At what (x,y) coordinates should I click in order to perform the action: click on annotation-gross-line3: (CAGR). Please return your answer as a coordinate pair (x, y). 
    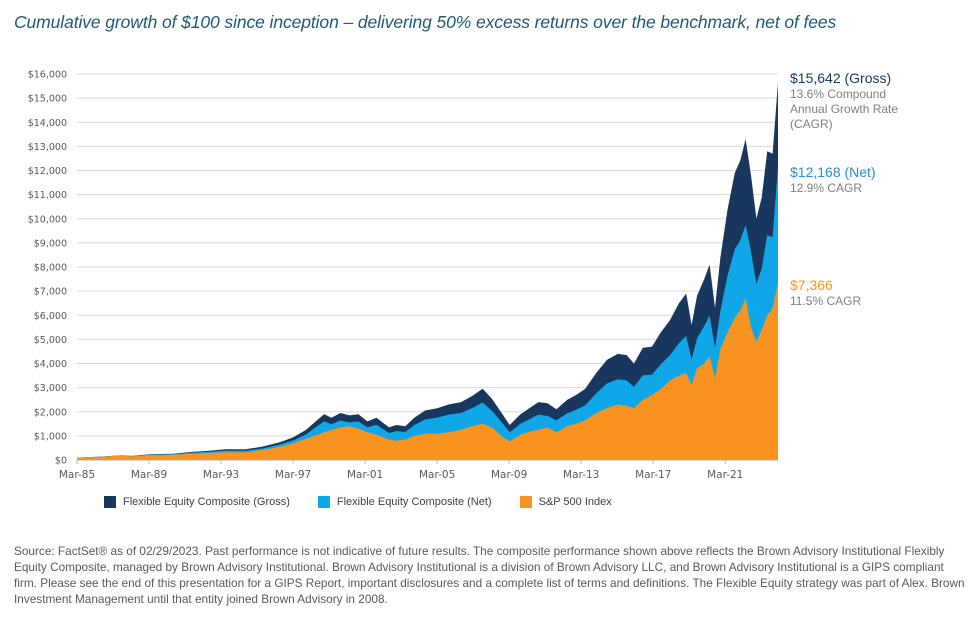
    Looking at the image, I should click on (811, 124).